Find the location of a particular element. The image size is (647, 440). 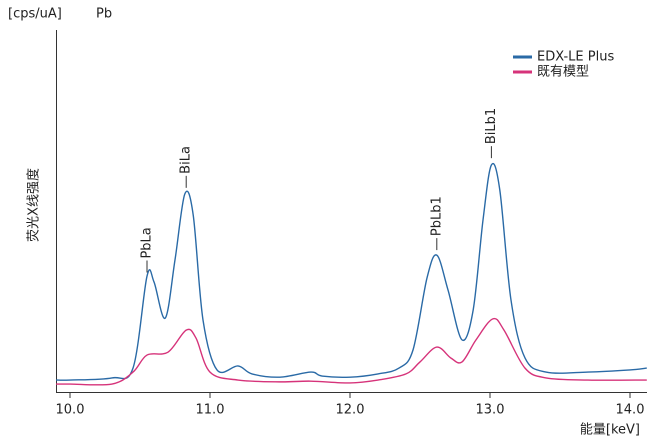

x-tick-label: 11.0 is located at coordinates (210, 410).